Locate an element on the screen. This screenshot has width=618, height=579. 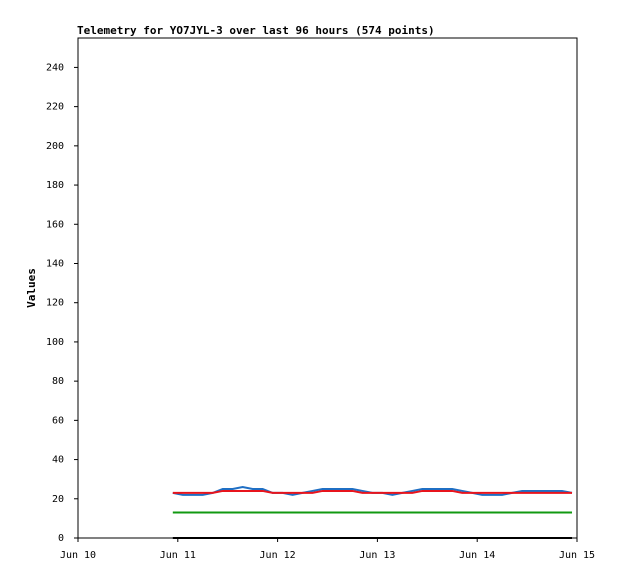
x-tick-label: Jun 11 is located at coordinates (178, 555).